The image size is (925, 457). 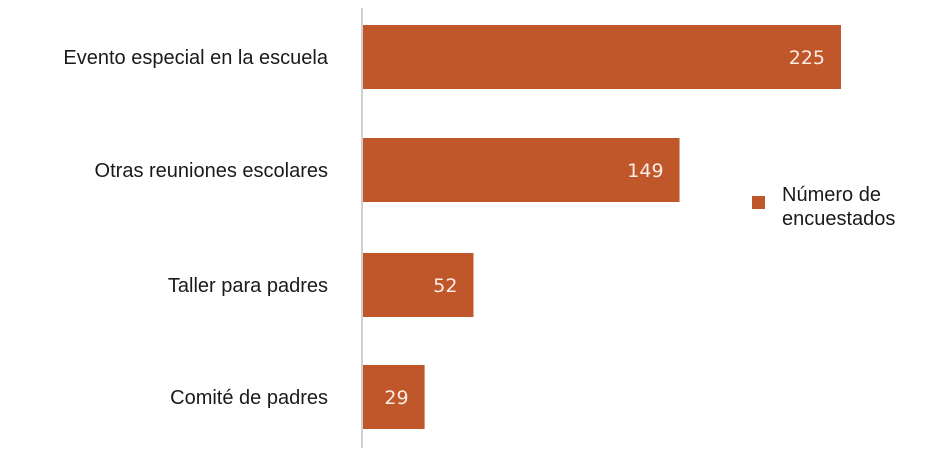 I want to click on category-label-0: Evento especial en la escuela, so click(x=195, y=58).